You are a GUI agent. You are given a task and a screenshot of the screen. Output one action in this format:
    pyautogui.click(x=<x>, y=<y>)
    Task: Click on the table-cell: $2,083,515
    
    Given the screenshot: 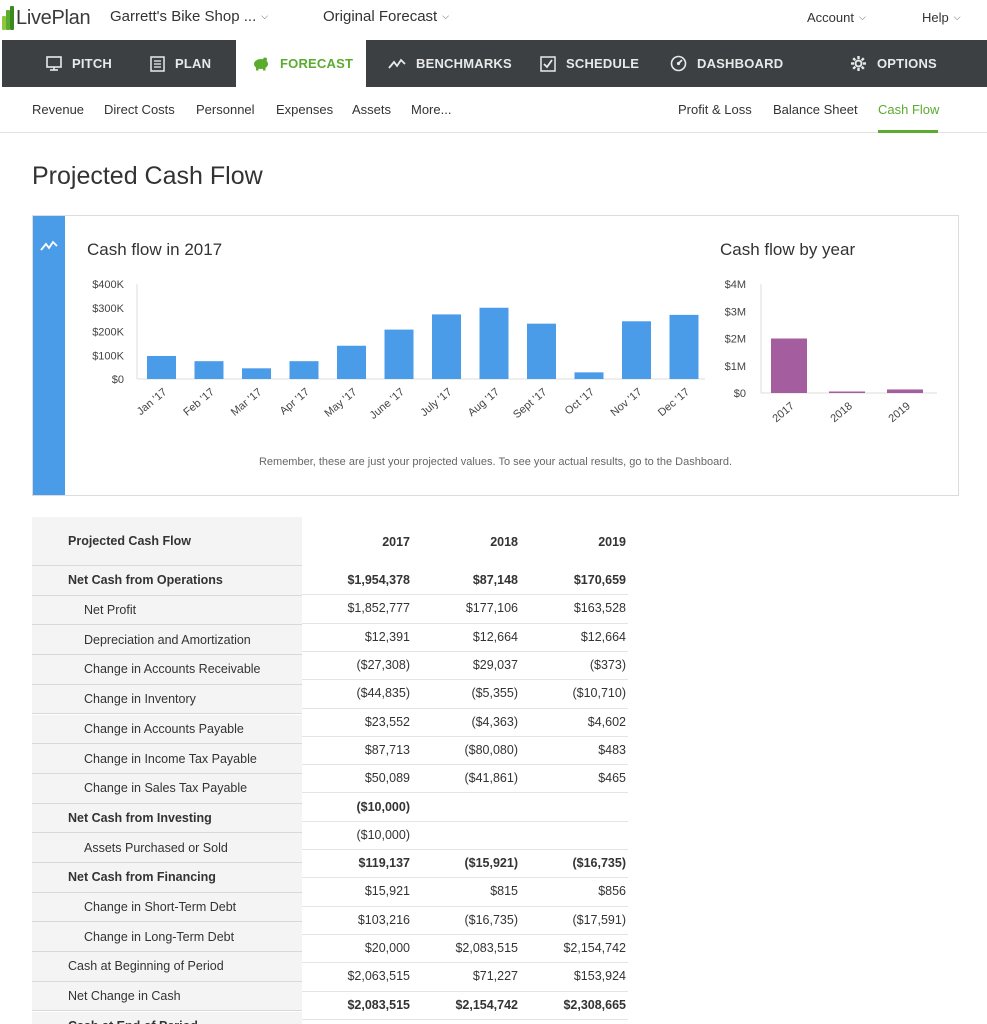 What is the action you would take?
    pyautogui.click(x=486, y=948)
    